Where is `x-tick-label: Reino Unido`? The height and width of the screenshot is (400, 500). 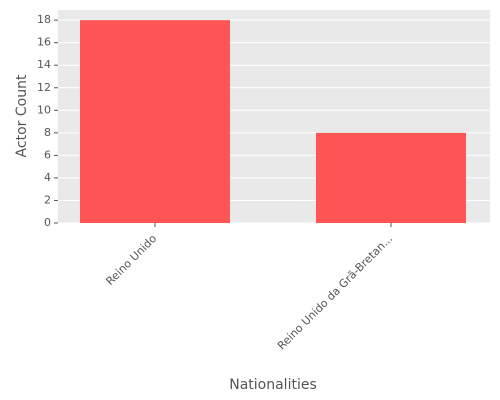 x-tick-label: Reino Unido is located at coordinates (131, 260).